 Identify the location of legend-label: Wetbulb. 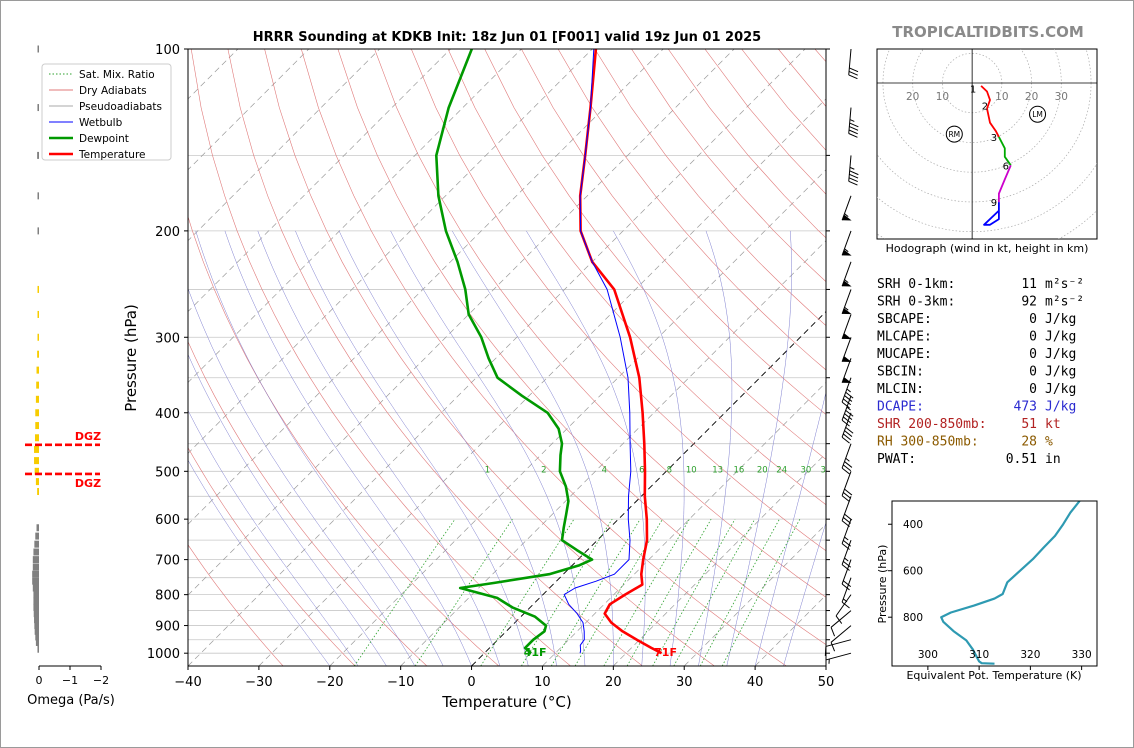
(101, 123).